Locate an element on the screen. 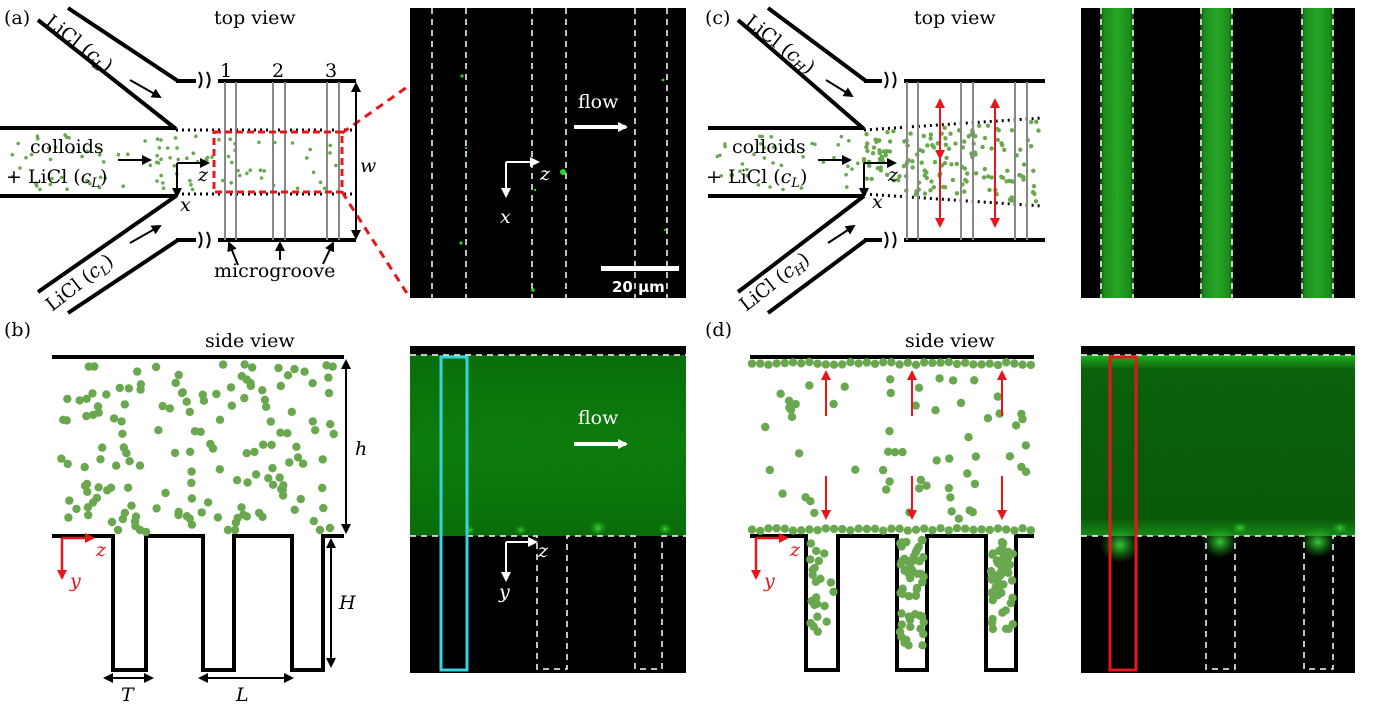 Image resolution: width=1380 pixels, height=709 pixels. channel-texture-d is located at coordinates (1218, 445).